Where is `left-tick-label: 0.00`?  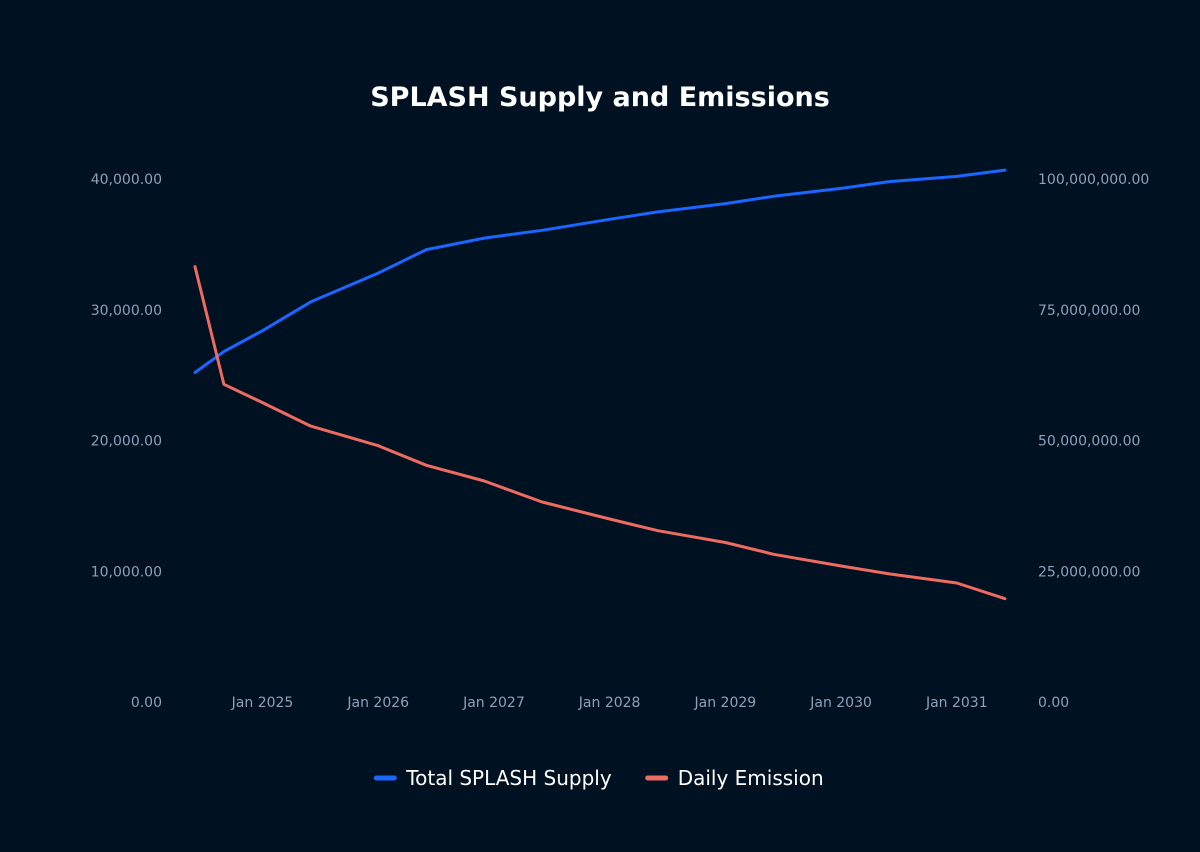 left-tick-label: 0.00 is located at coordinates (146, 703).